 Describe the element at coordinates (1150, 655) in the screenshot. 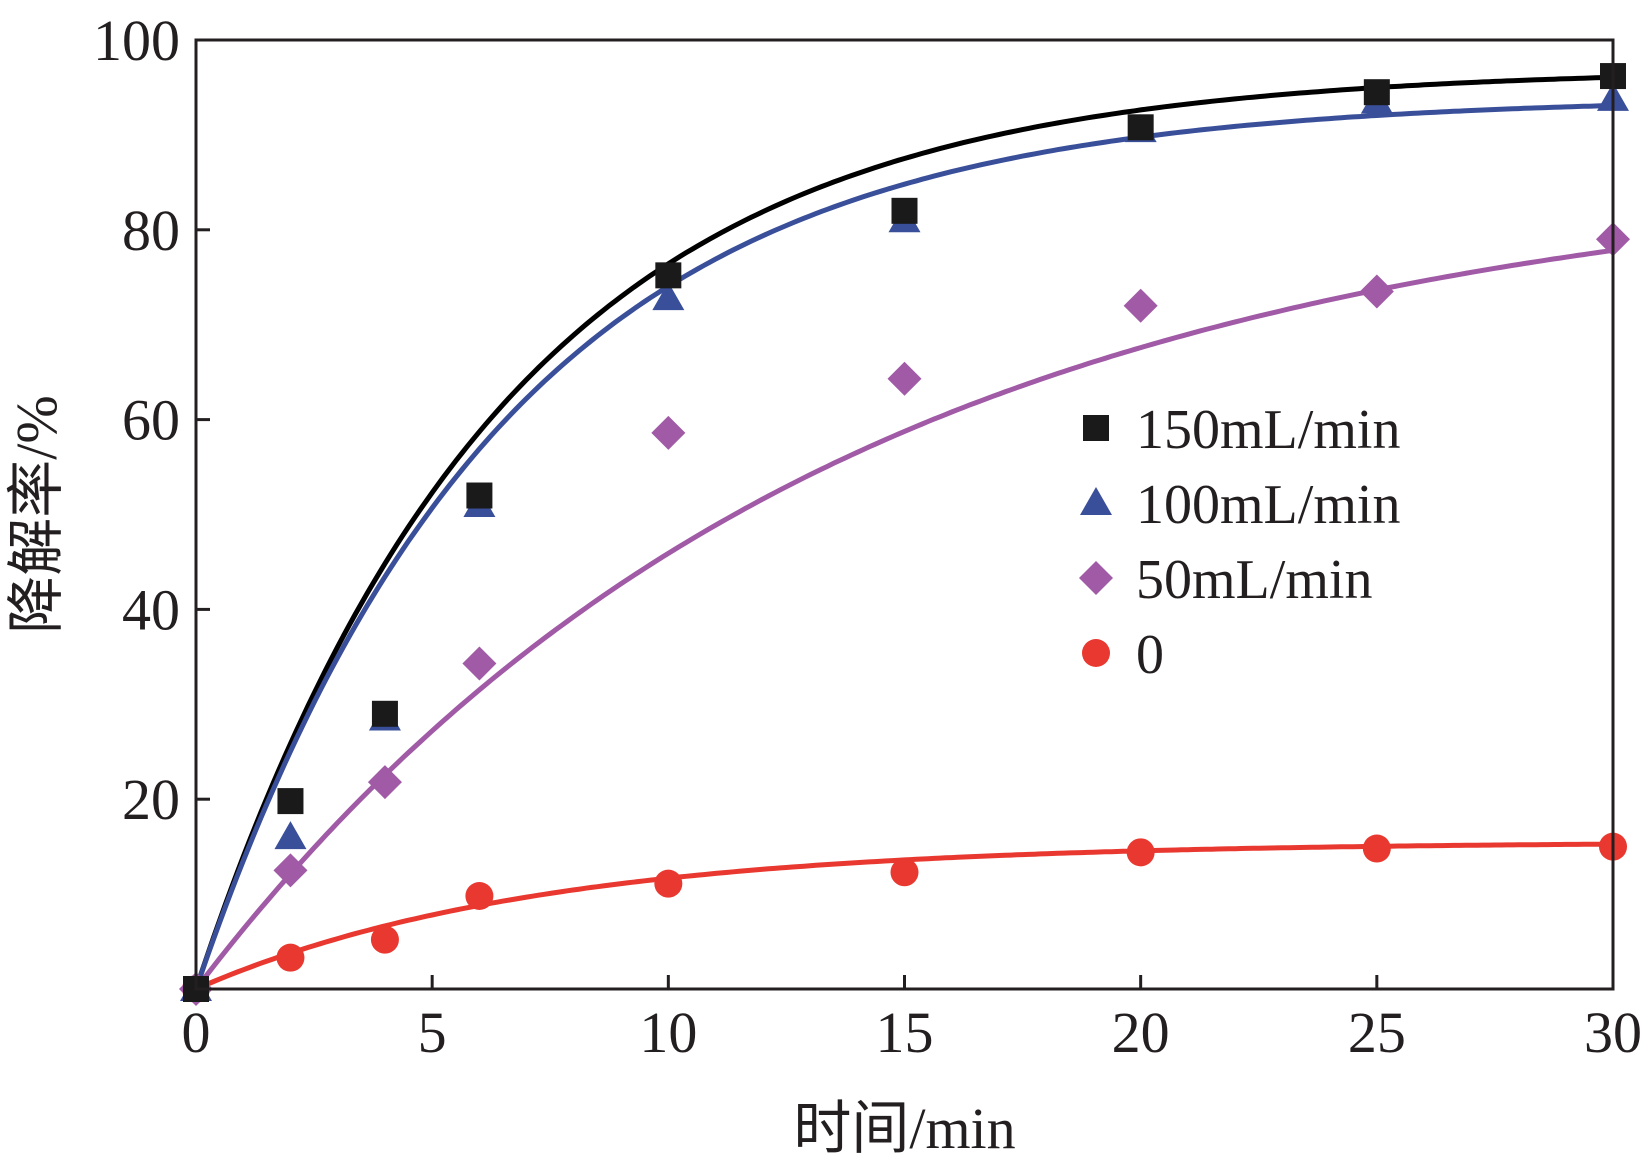

I see `legend-label: 0` at that location.